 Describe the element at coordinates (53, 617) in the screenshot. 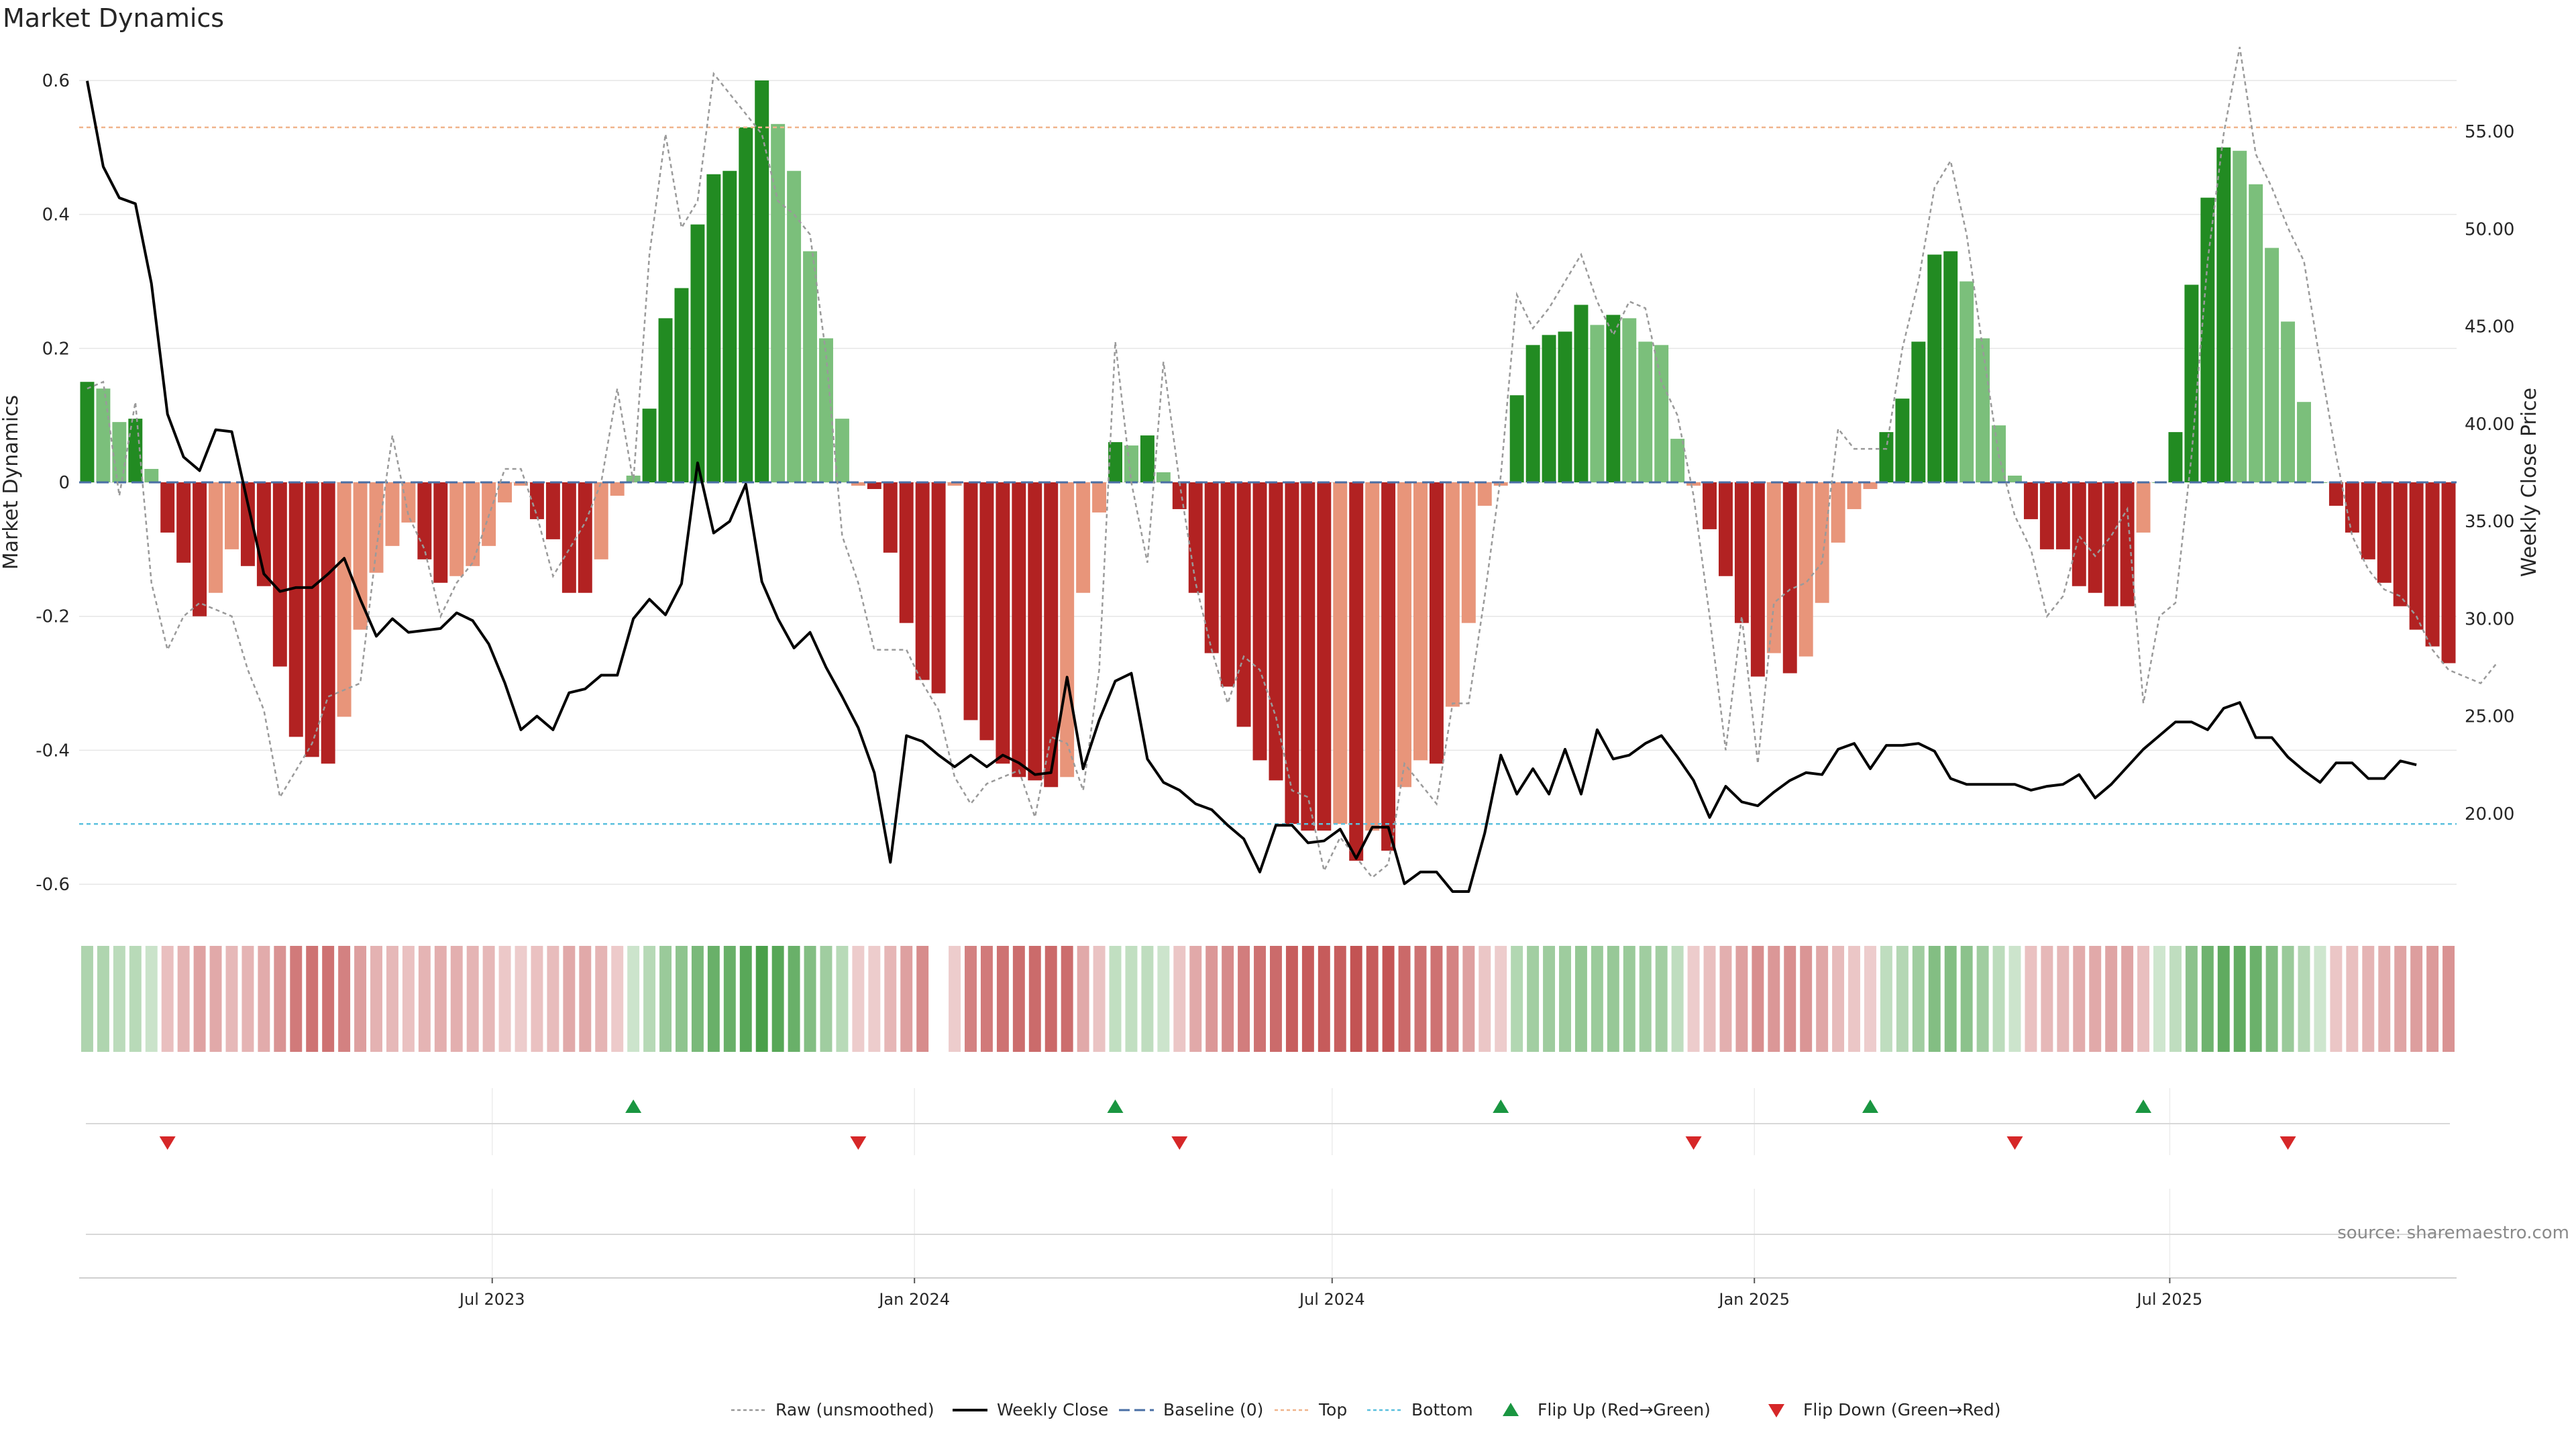

I see `y-tick-label: -0.2` at that location.